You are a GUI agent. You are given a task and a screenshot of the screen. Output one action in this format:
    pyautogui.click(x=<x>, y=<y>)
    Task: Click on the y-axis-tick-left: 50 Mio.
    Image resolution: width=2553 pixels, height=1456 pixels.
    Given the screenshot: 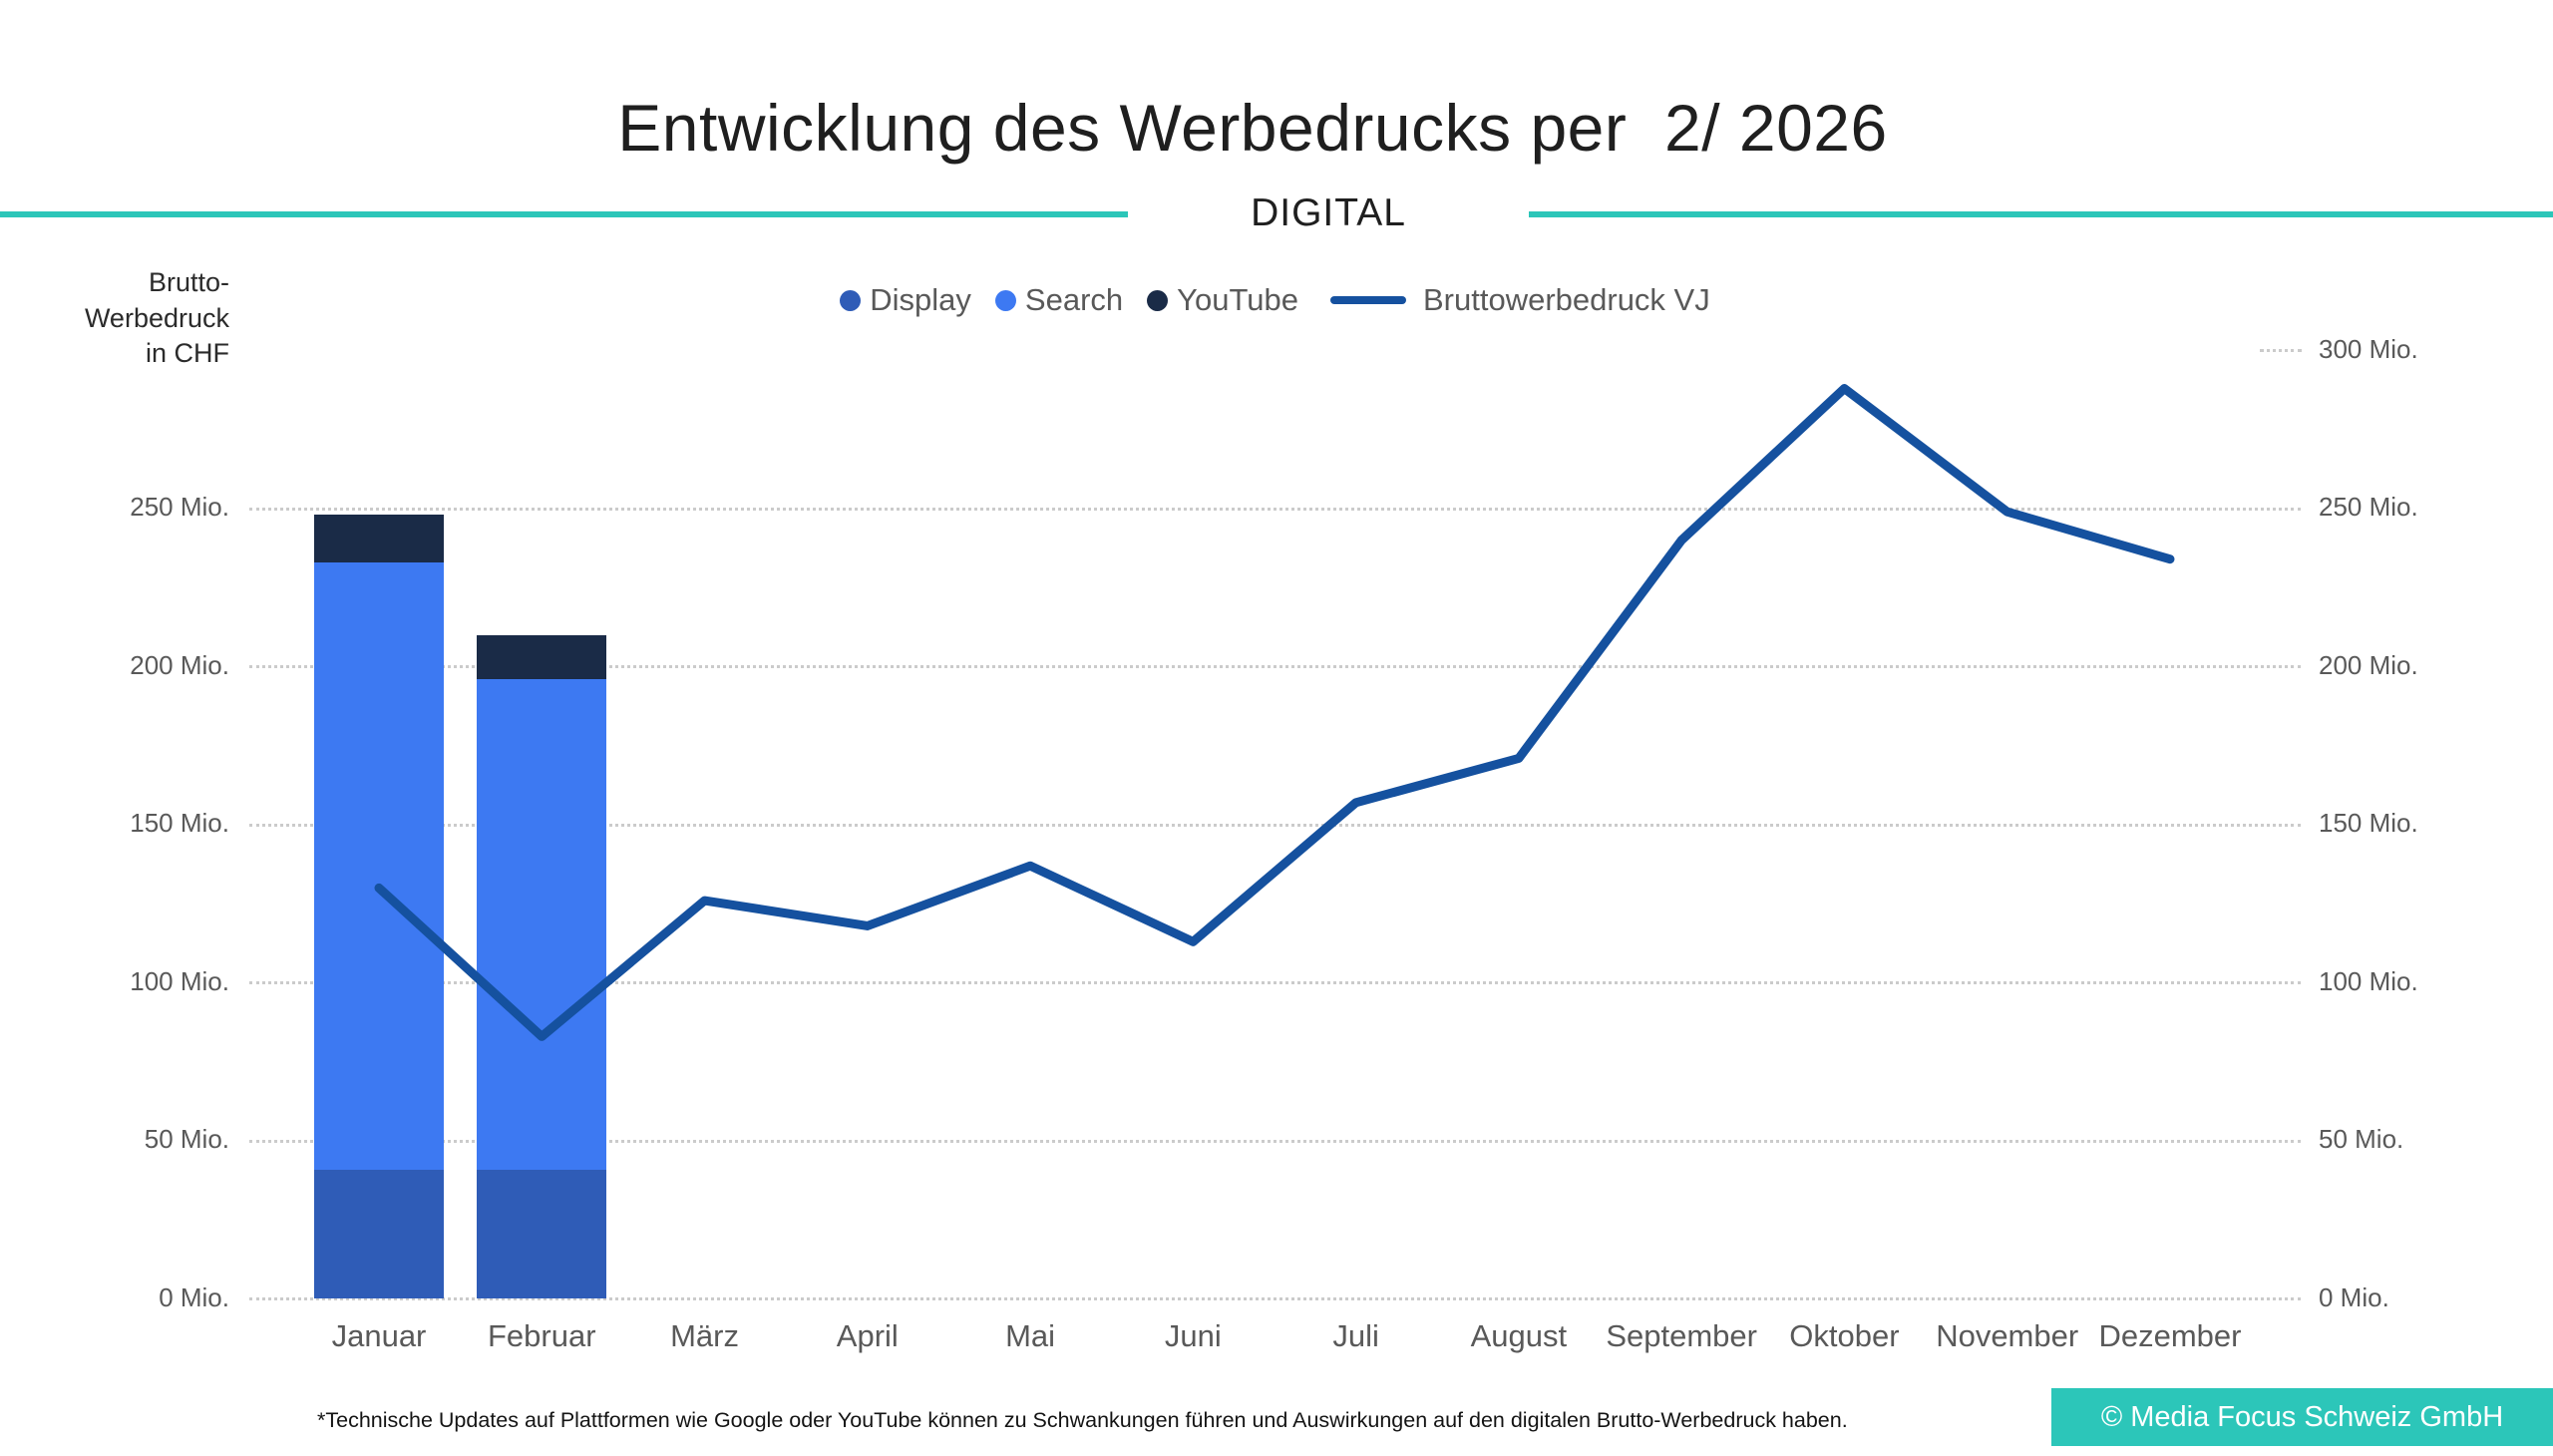 What is the action you would take?
    pyautogui.click(x=187, y=1139)
    